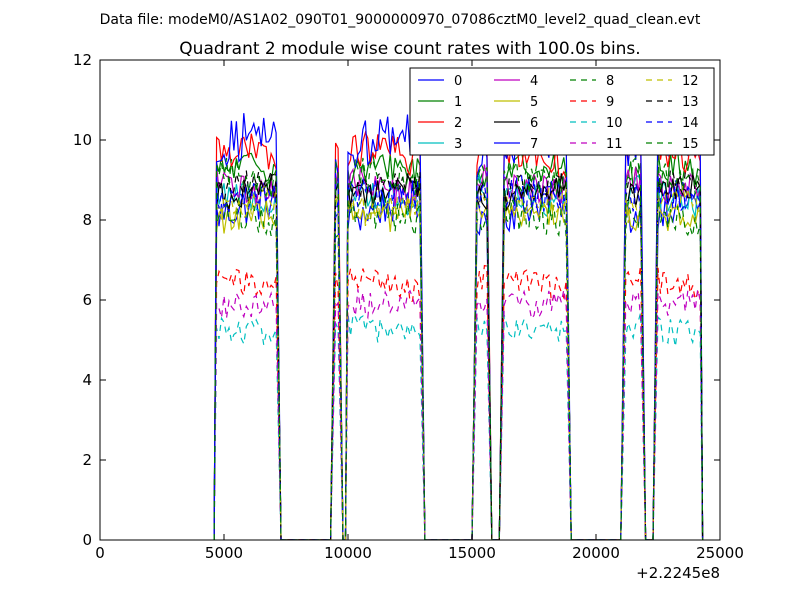  Describe the element at coordinates (458, 123) in the screenshot. I see `legend-label: 2` at that location.